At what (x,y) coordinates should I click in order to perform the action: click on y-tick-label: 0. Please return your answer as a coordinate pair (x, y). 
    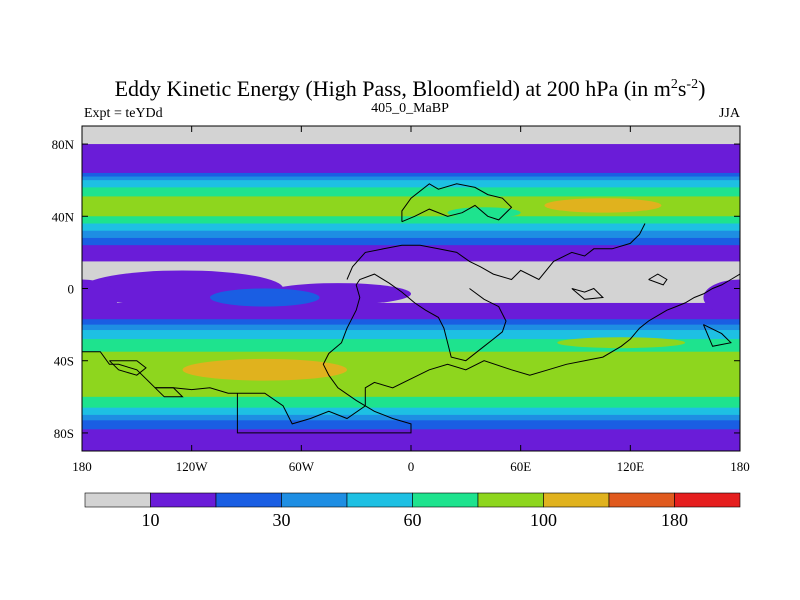
    Looking at the image, I should click on (71, 289).